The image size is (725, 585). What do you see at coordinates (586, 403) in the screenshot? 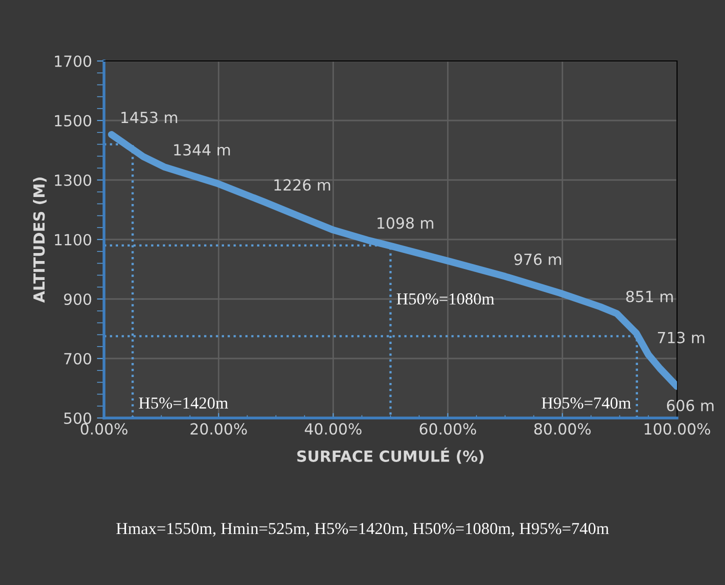
I see `annotation: H95%=740m` at bounding box center [586, 403].